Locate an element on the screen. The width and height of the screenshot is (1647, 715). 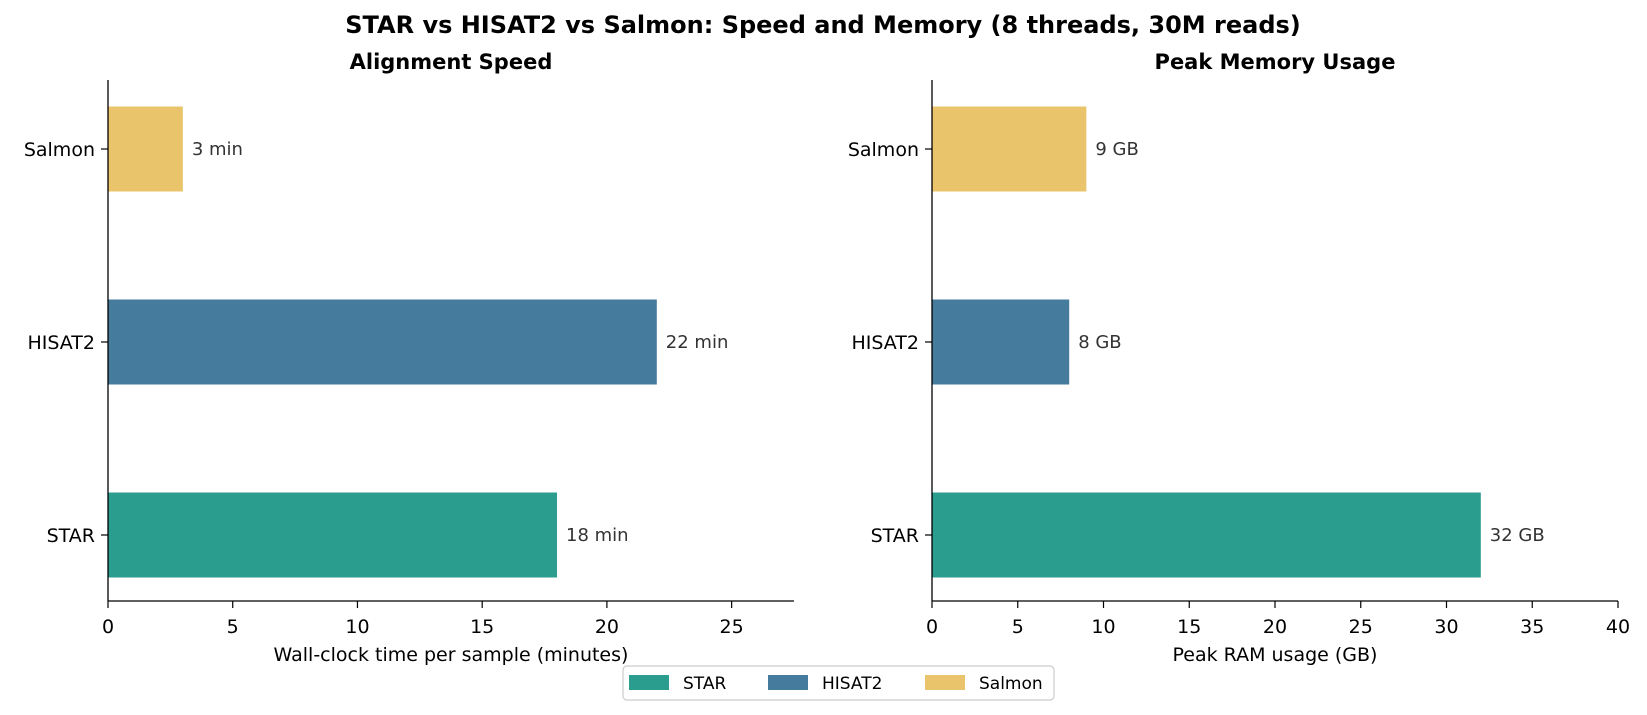
legend-swatch-salmon is located at coordinates (945, 682).